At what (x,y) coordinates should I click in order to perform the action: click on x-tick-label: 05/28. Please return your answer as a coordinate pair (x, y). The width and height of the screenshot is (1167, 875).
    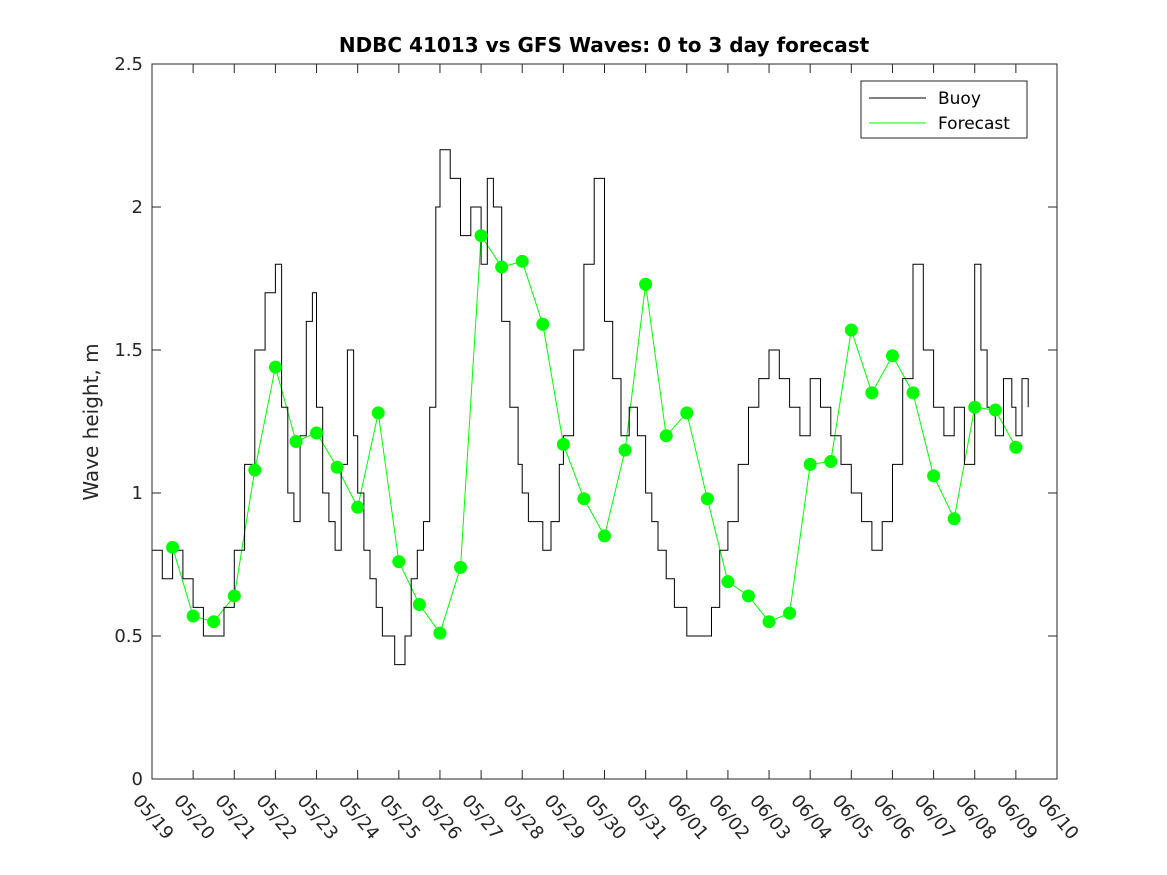
    Looking at the image, I should click on (522, 817).